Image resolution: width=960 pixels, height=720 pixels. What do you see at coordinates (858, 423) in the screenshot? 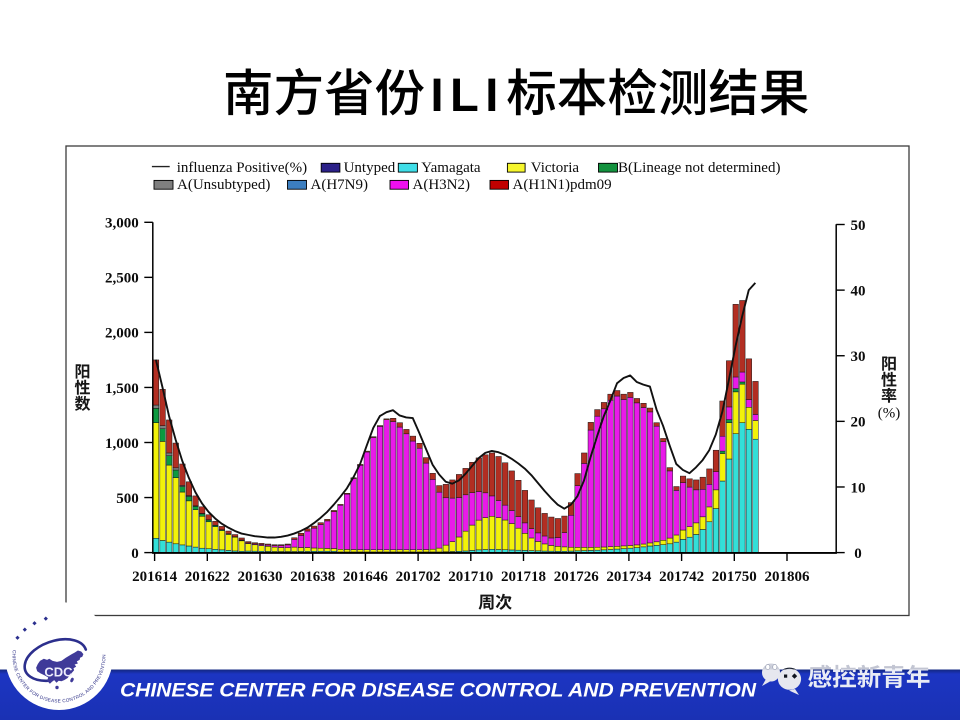
I see `svg-text: 20` at bounding box center [858, 423].